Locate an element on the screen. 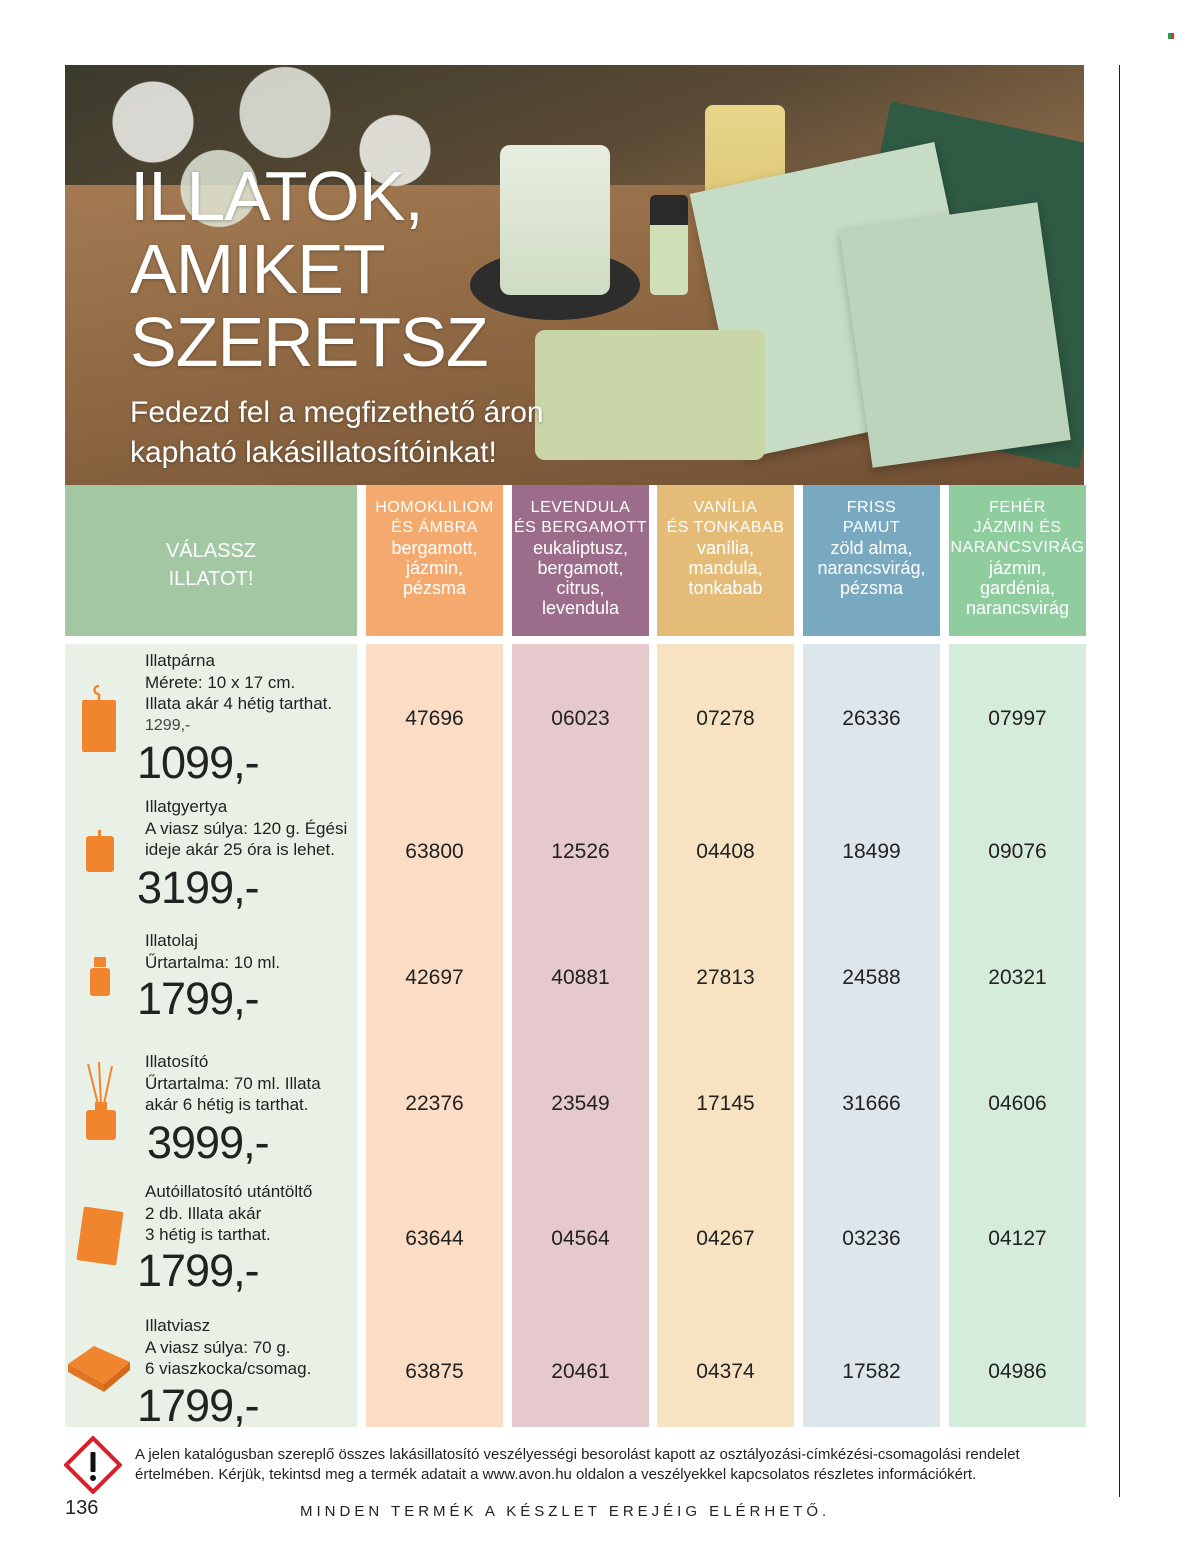  price: 3999,- is located at coordinates (208, 1142).